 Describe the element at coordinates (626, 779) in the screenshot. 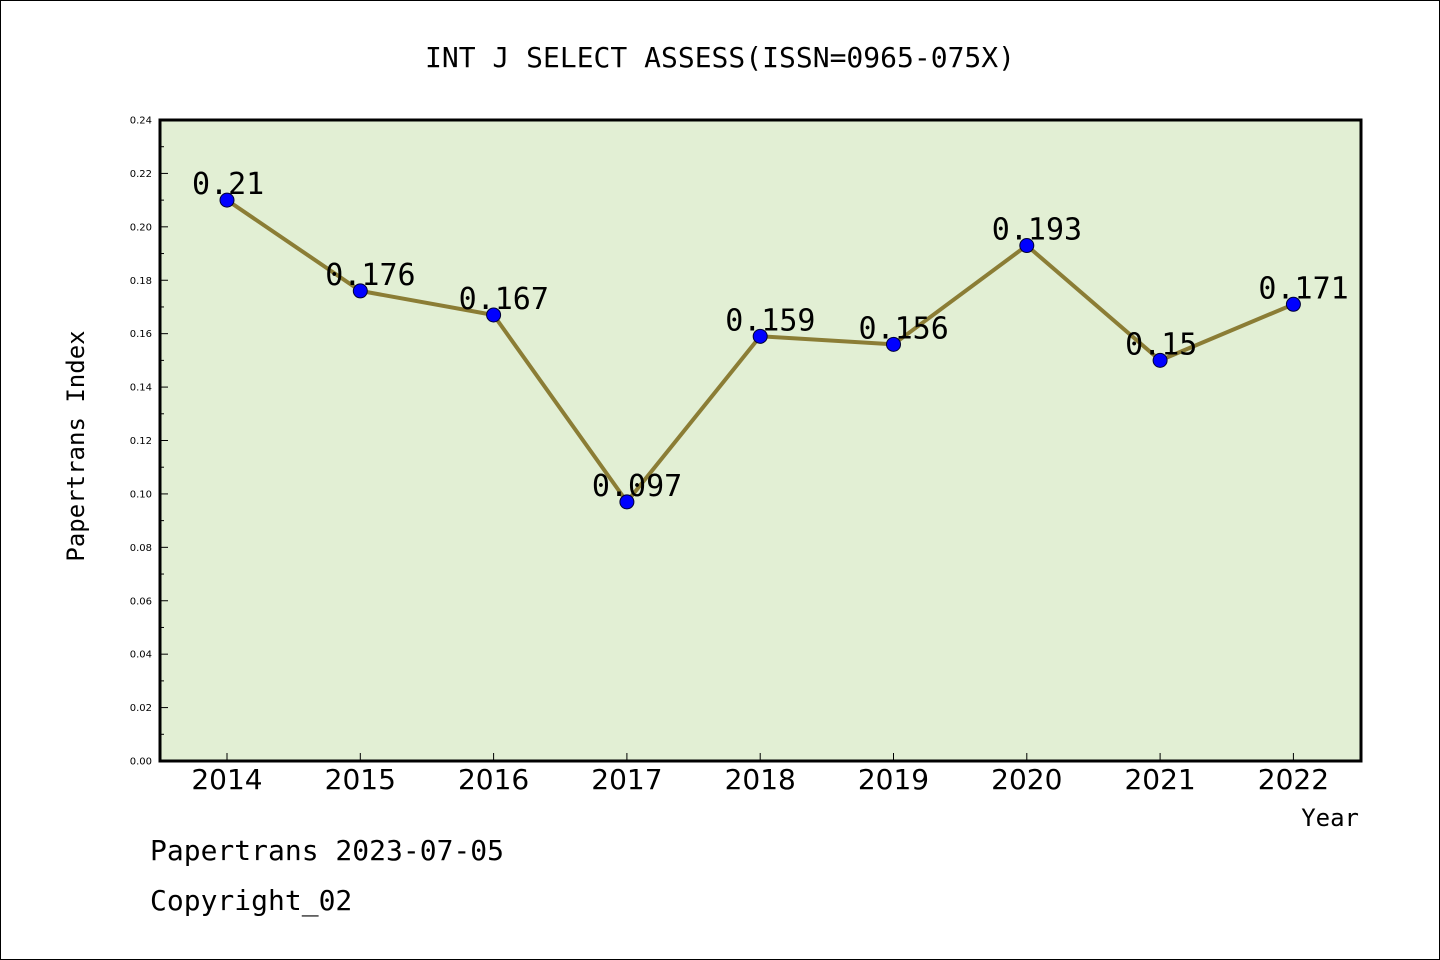

I see `x-tick-label: 2017` at that location.